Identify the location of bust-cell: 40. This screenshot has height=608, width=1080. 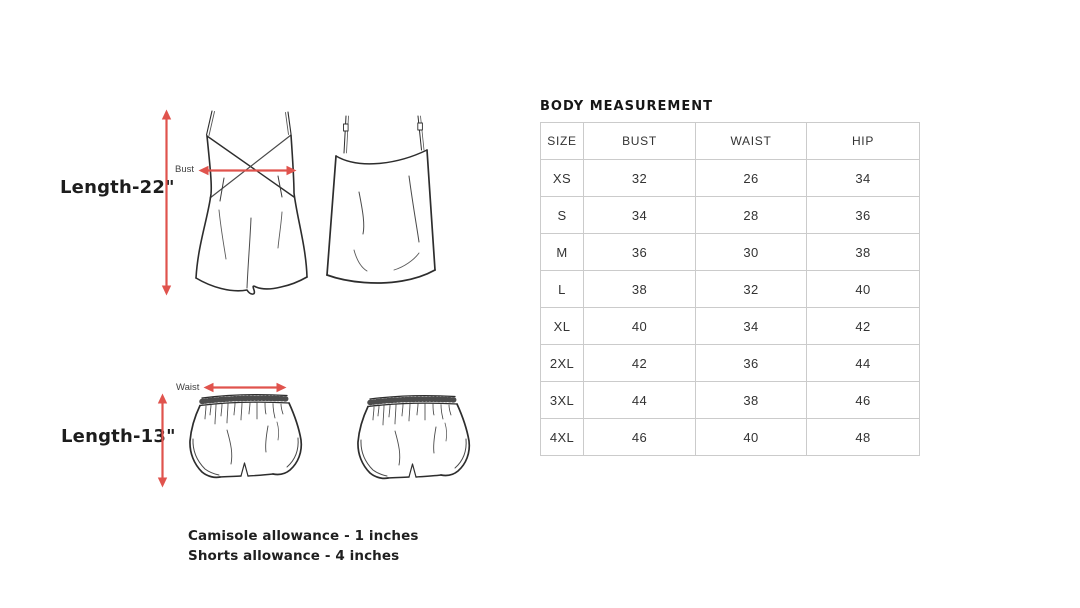
(639, 326).